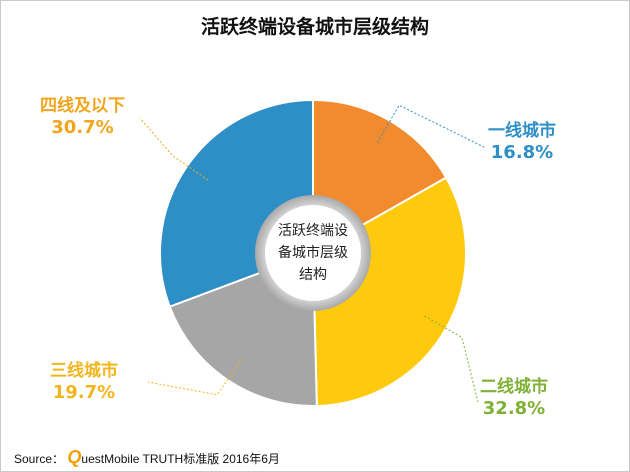  I want to click on center-disc, so click(313, 253).